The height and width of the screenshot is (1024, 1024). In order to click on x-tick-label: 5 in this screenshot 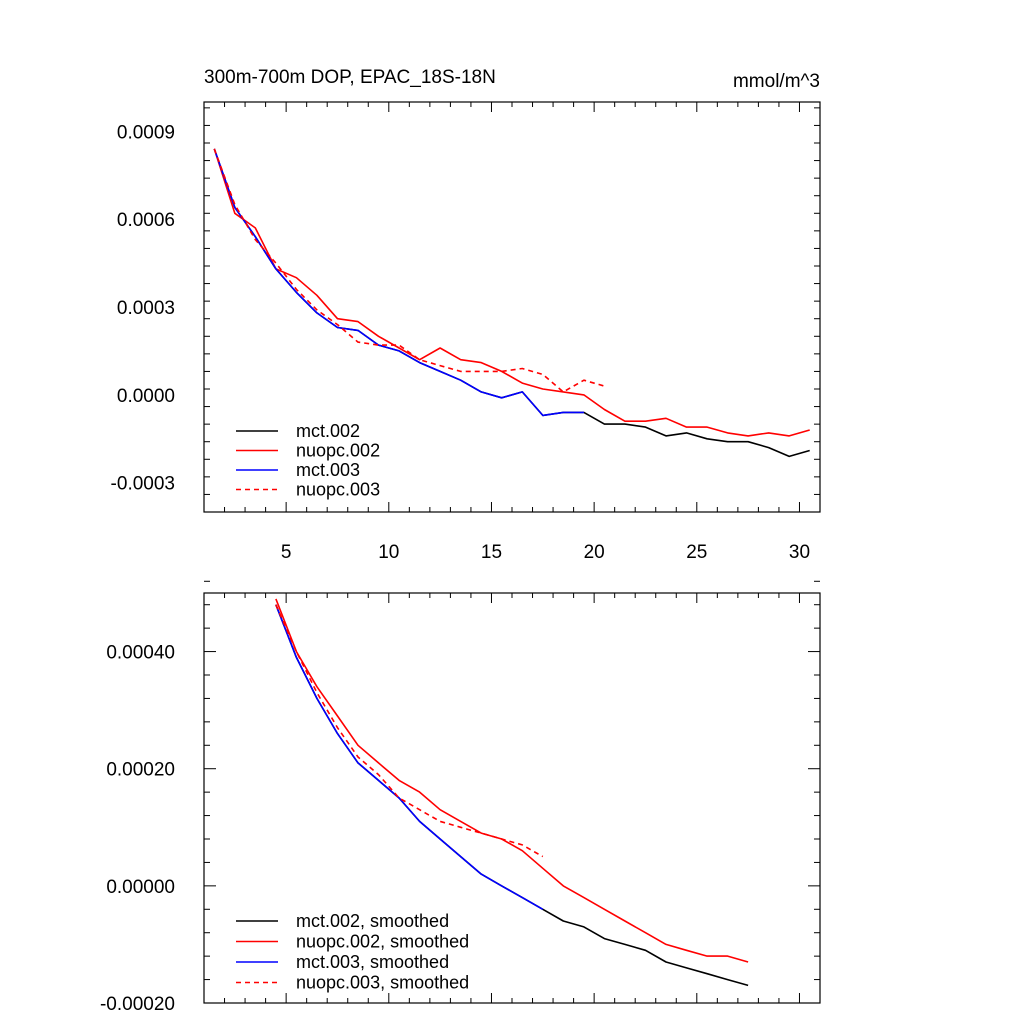, I will do `click(286, 552)`.